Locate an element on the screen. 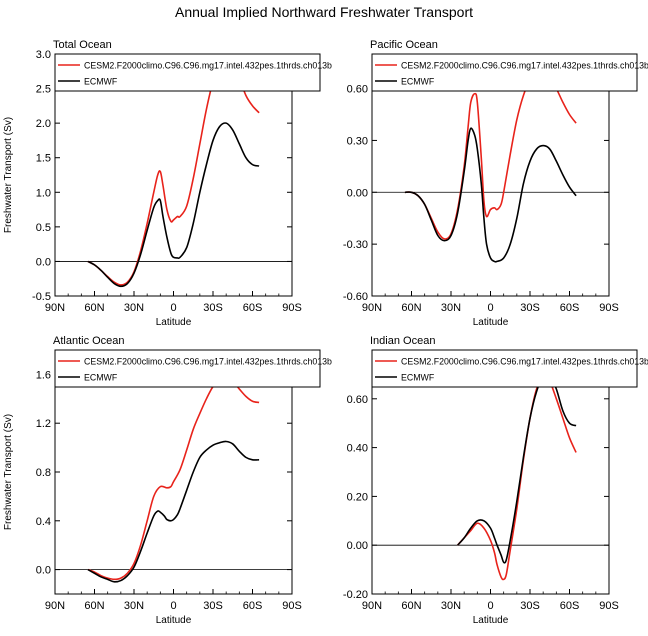 The width and height of the screenshot is (648, 636). y-tick-label: 0.40 is located at coordinates (357, 449).